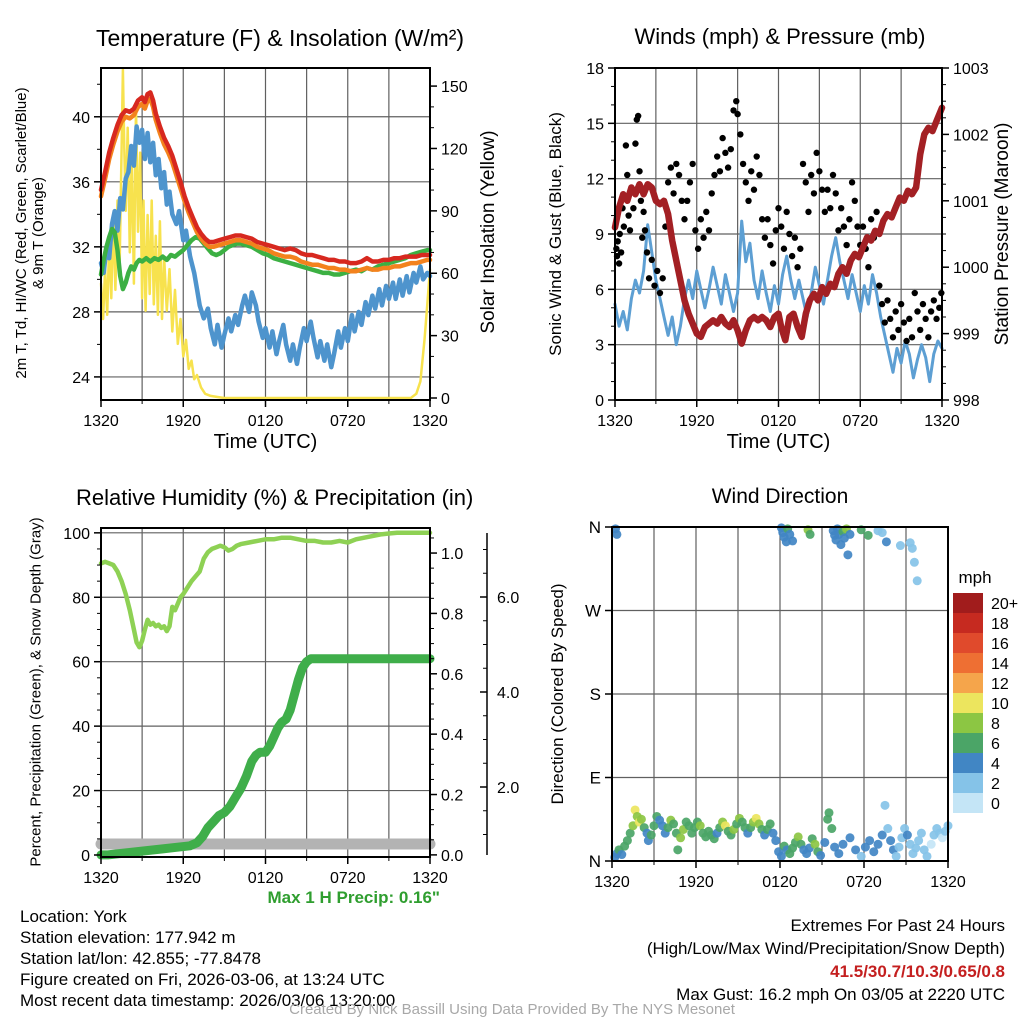 The height and width of the screenshot is (1024, 1024). What do you see at coordinates (966, 335) in the screenshot?
I see `svg-text: 999` at bounding box center [966, 335].